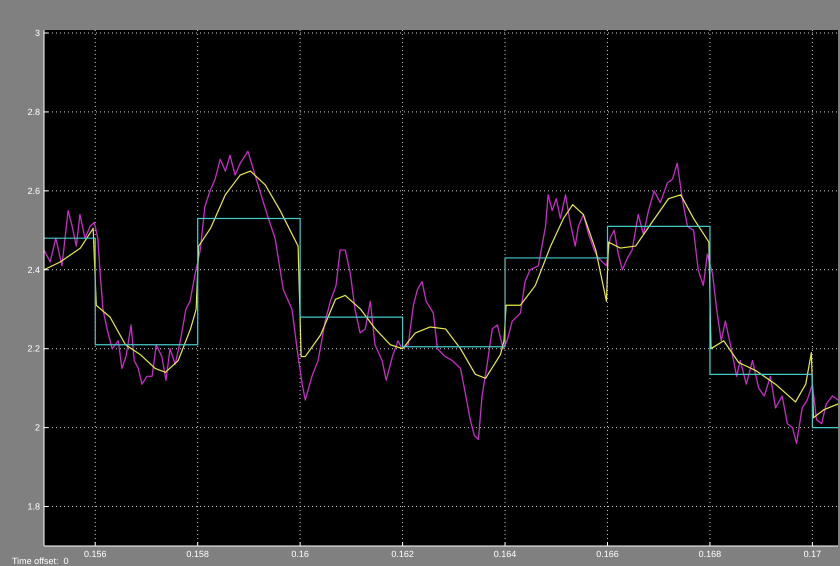 This screenshot has height=566, width=840. Describe the element at coordinates (197, 554) in the screenshot. I see `x-tick-label: 0.158` at that location.